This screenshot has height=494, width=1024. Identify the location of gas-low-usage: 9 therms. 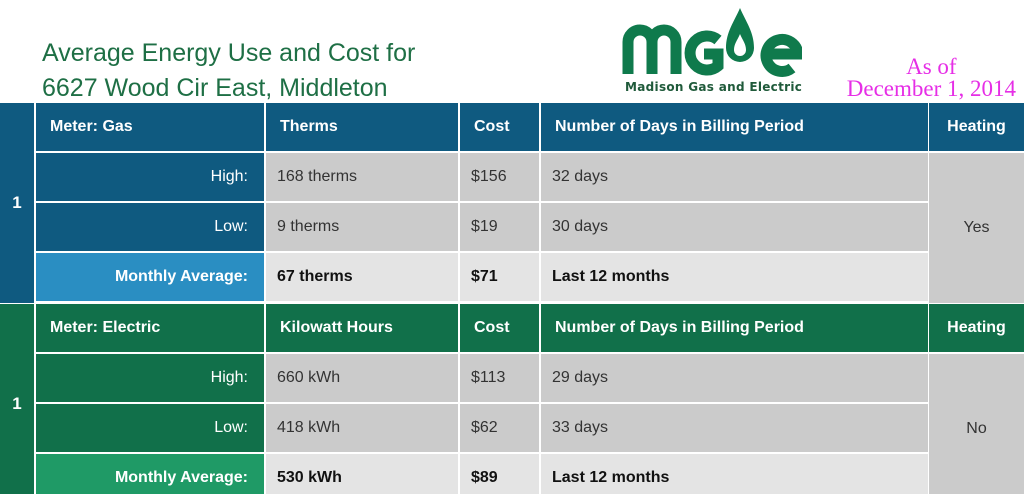
(362, 227).